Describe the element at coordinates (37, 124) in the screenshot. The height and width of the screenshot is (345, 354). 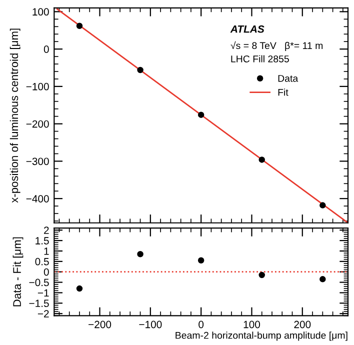
I see `y-tick-label: −200` at that location.